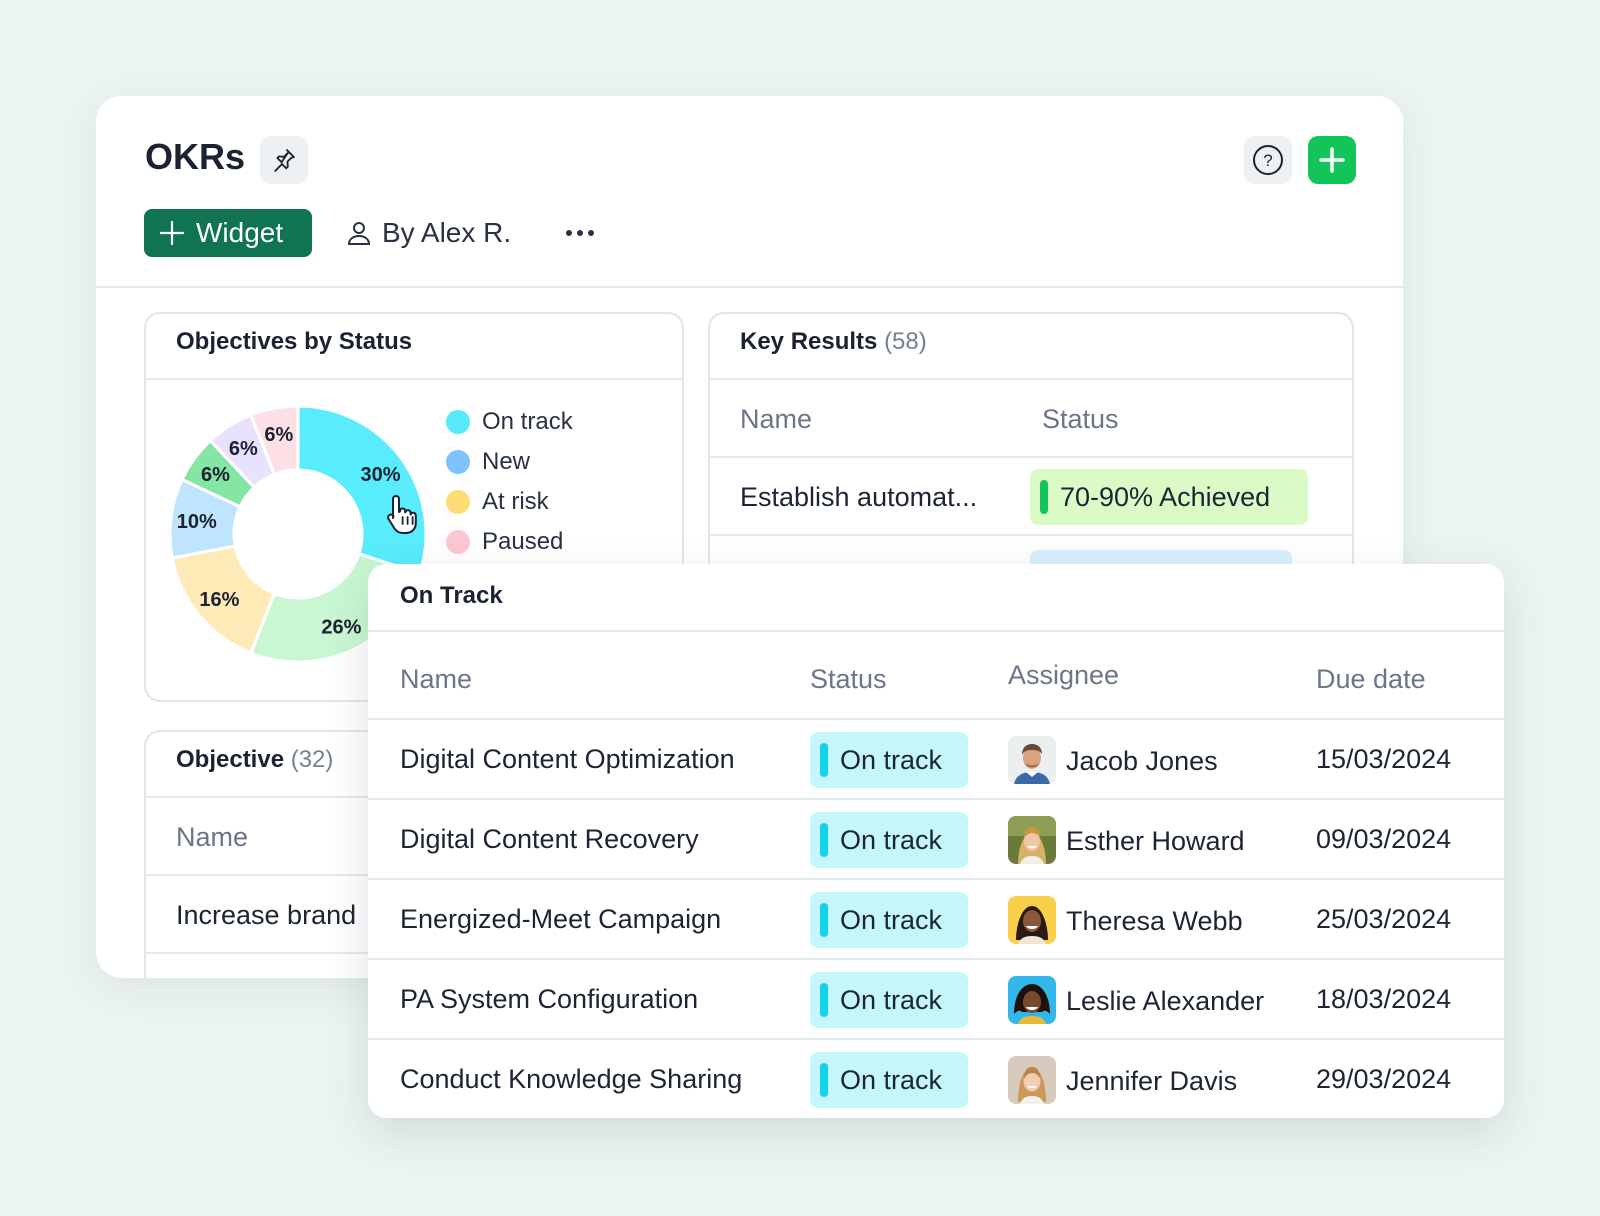  I want to click on header-divider, so click(749, 287).